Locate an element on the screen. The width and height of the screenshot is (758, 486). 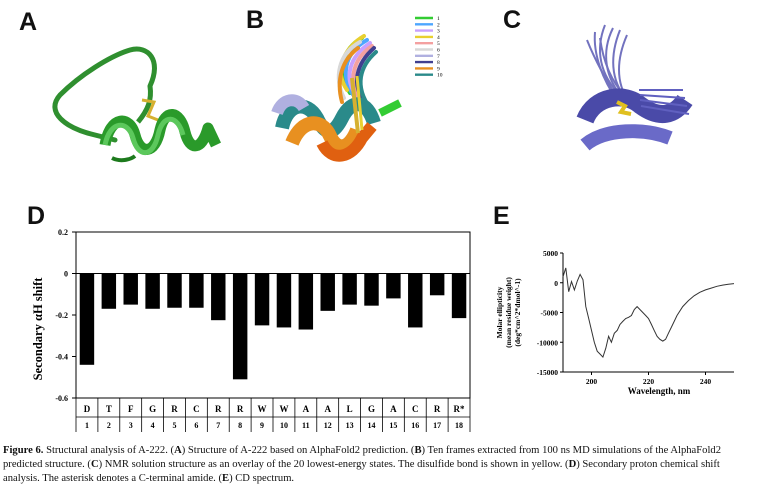
legend-label-2: 2 is located at coordinates (438, 25).